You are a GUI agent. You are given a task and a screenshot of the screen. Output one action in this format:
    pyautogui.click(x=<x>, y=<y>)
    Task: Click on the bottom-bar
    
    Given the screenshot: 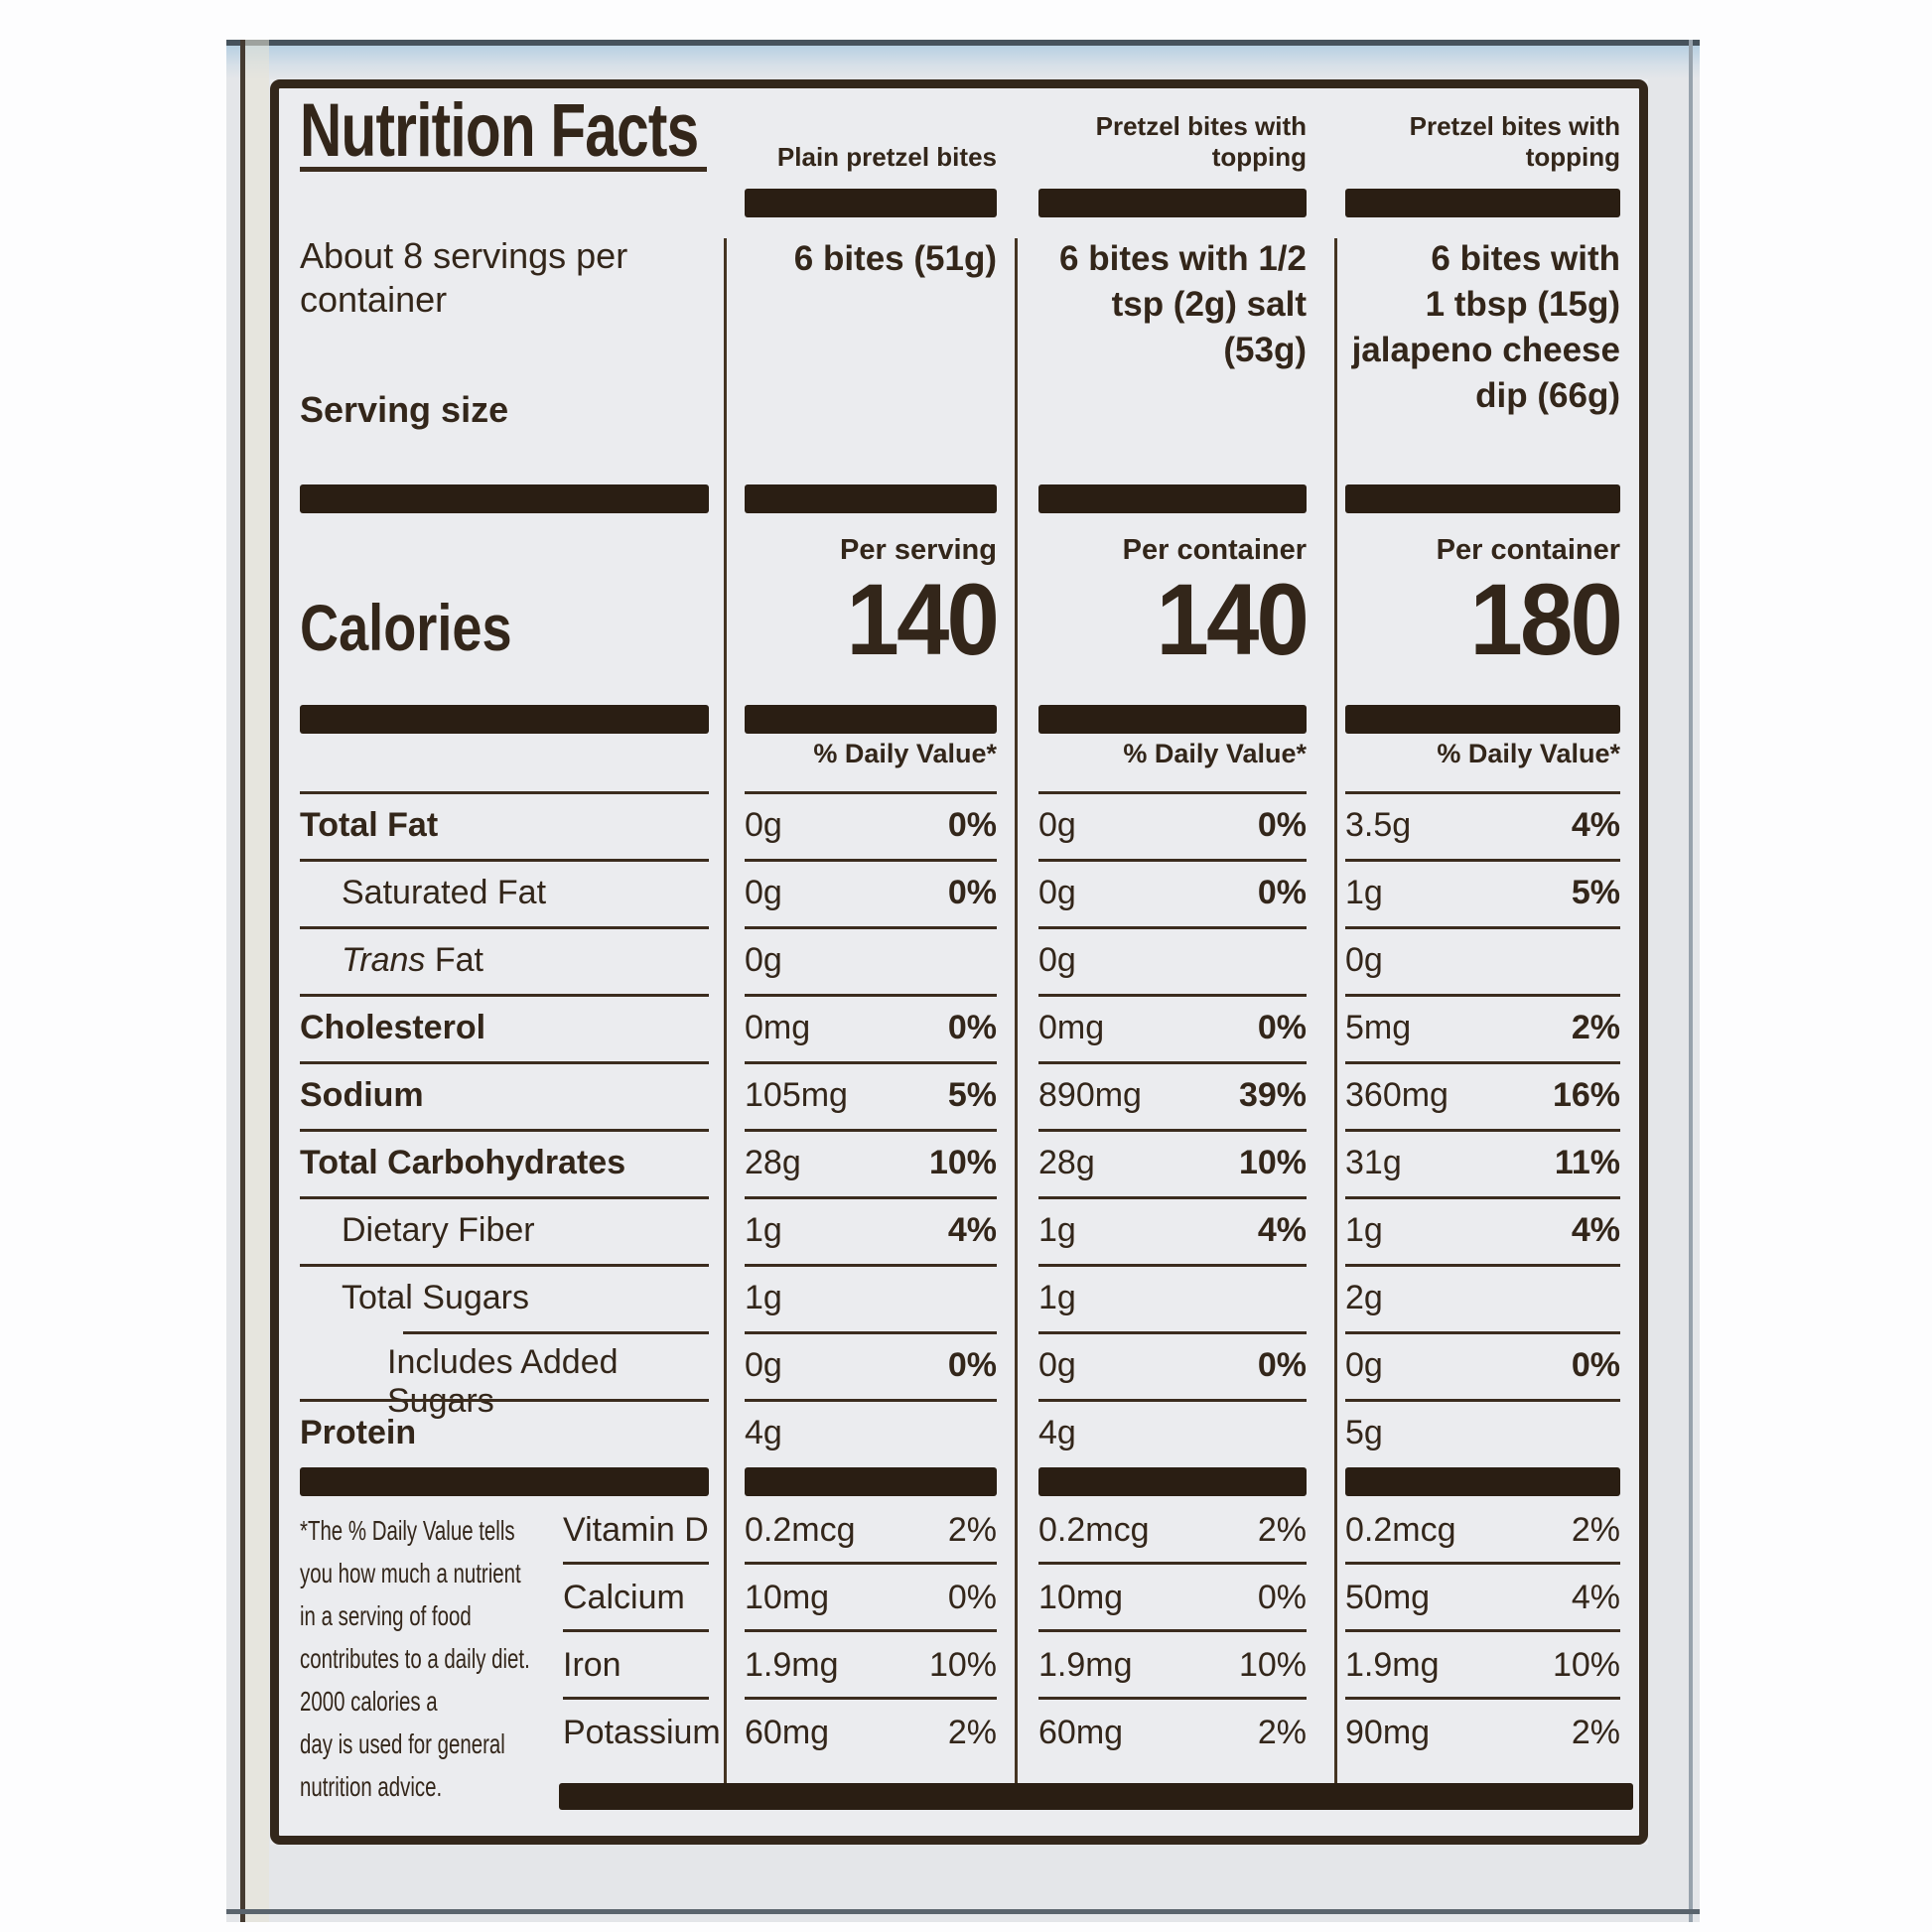 What is the action you would take?
    pyautogui.click(x=1096, y=1796)
    